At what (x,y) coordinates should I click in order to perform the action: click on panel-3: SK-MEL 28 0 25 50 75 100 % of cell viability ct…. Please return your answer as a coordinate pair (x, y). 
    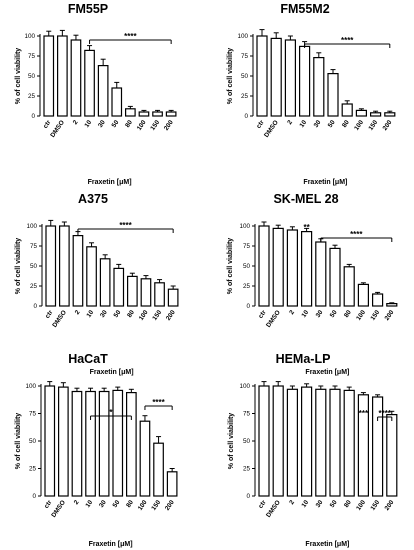
    Looking at the image, I should click on (312, 284).